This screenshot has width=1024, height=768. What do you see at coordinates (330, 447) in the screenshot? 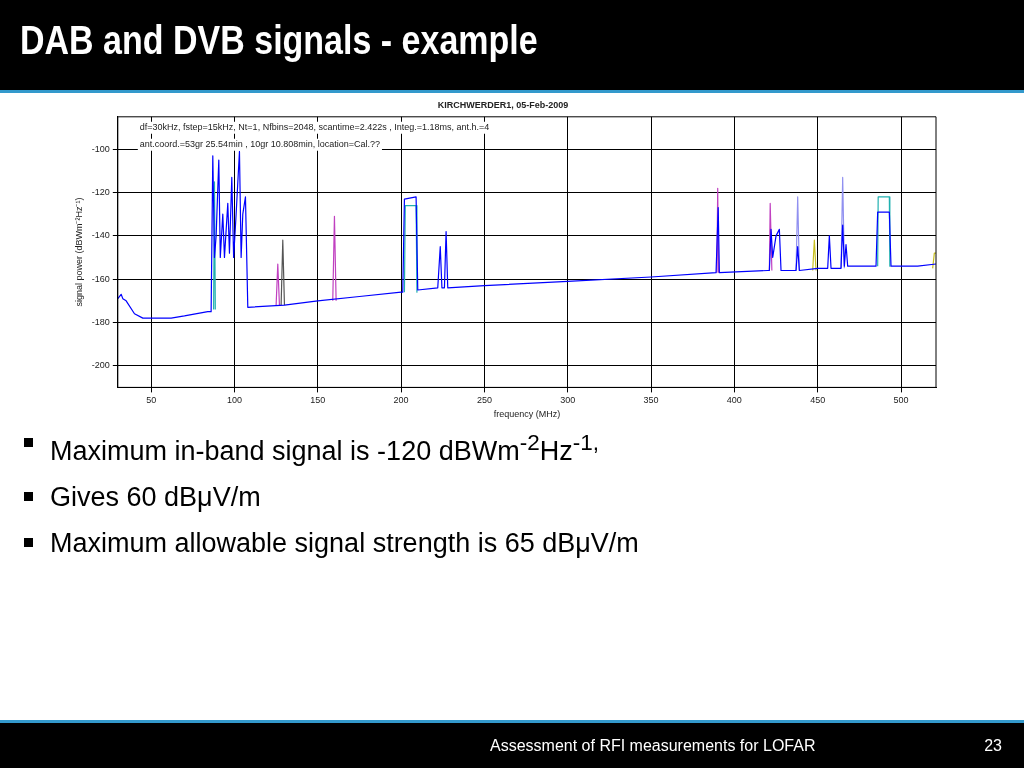
I see `text: Maximum in-band signal is -120 dBWm$^{-2}$Hz$^{-1,}$` at bounding box center [330, 447].